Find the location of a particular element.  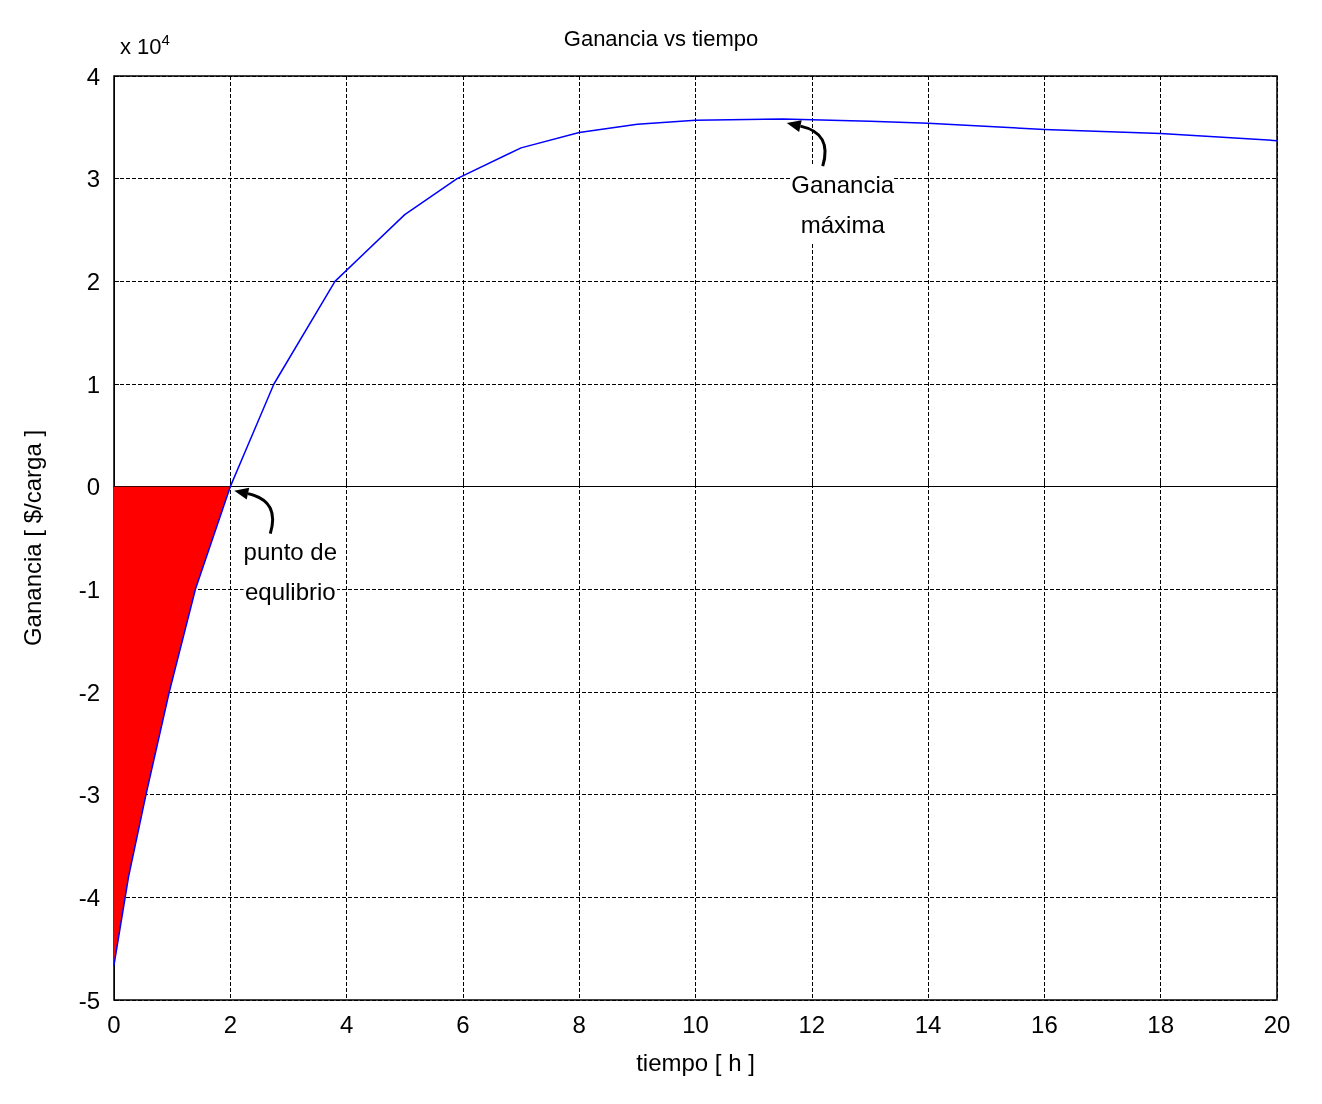

x-tick-label: 8 is located at coordinates (579, 1024).